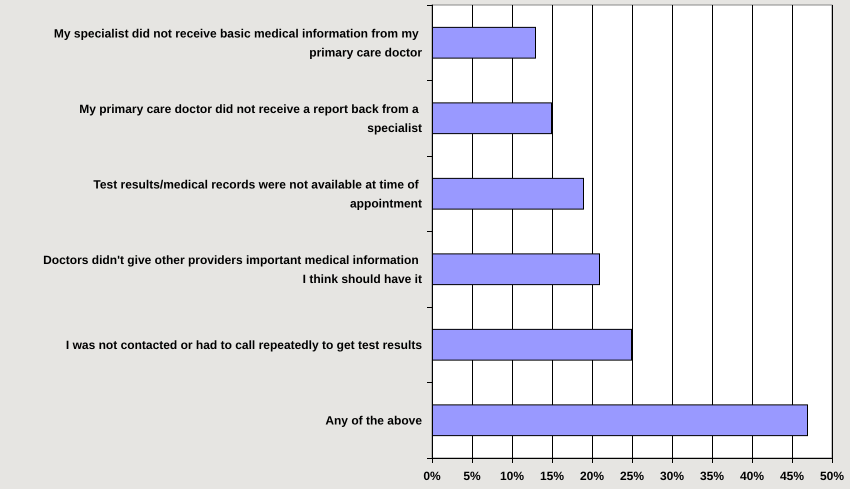  Describe the element at coordinates (712, 476) in the screenshot. I see `x-tick-label: 35%` at that location.